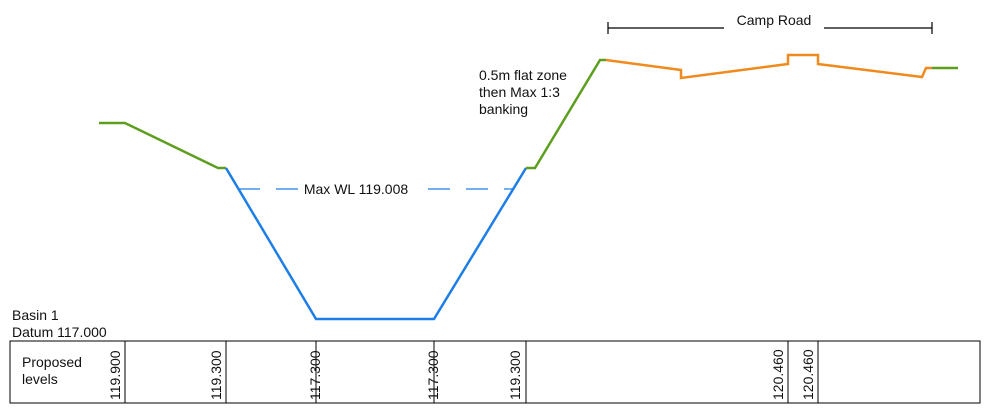 The height and width of the screenshot is (411, 985). I want to click on road-profile-line, so click(768, 66).